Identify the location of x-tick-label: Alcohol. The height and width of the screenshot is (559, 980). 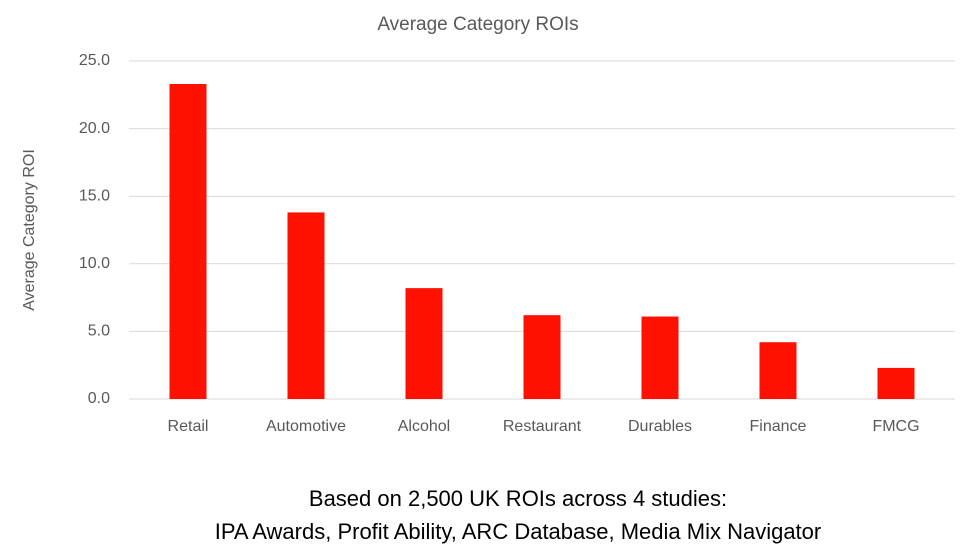
(424, 426).